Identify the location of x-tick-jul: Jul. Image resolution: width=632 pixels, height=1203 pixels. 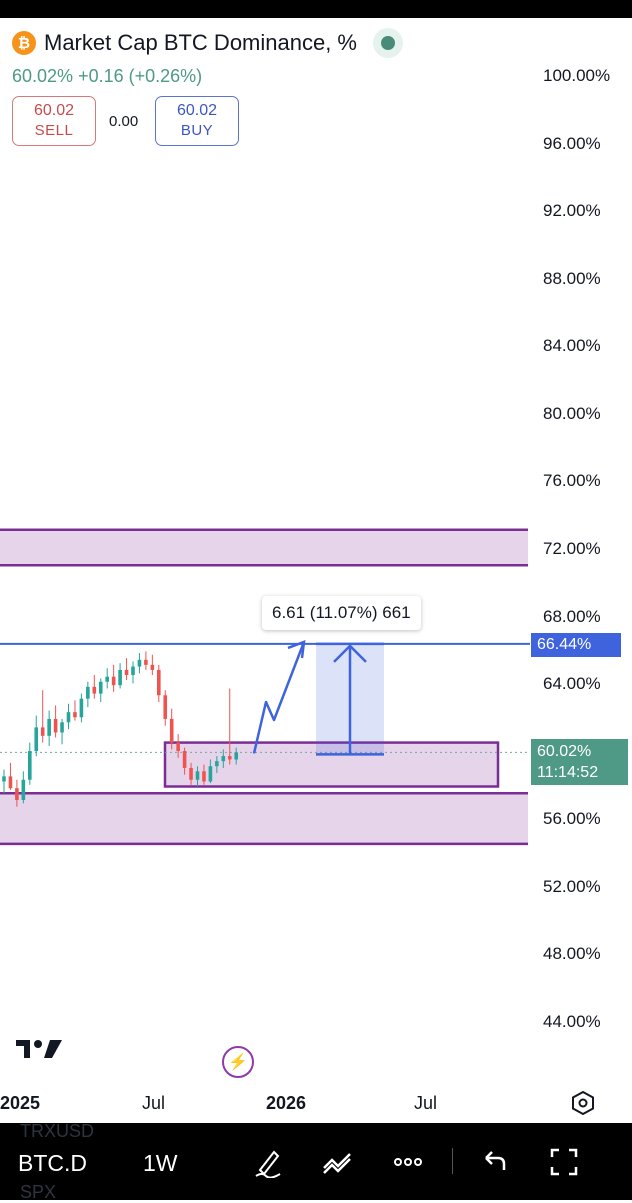
(154, 1103).